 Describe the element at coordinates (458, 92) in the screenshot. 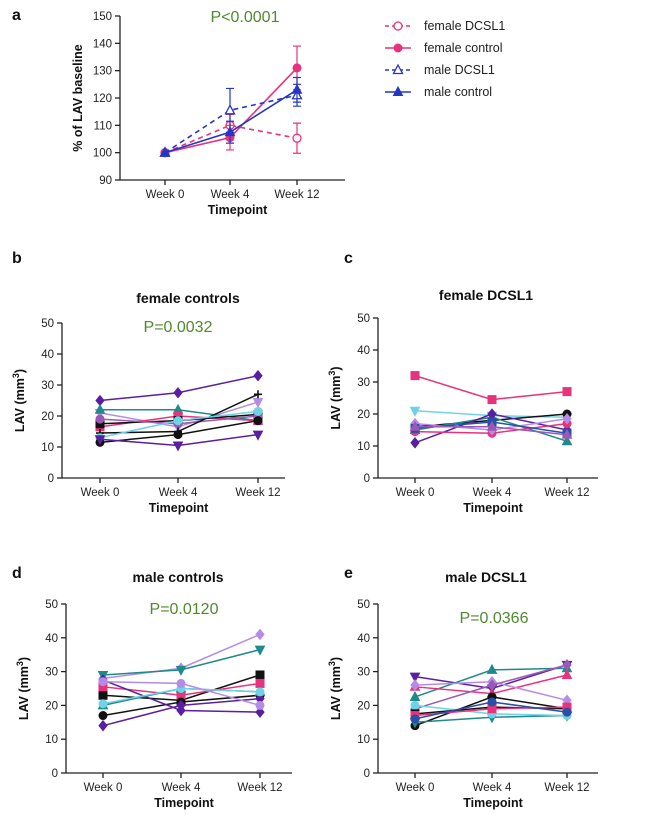

I see `legend-label: male control` at that location.